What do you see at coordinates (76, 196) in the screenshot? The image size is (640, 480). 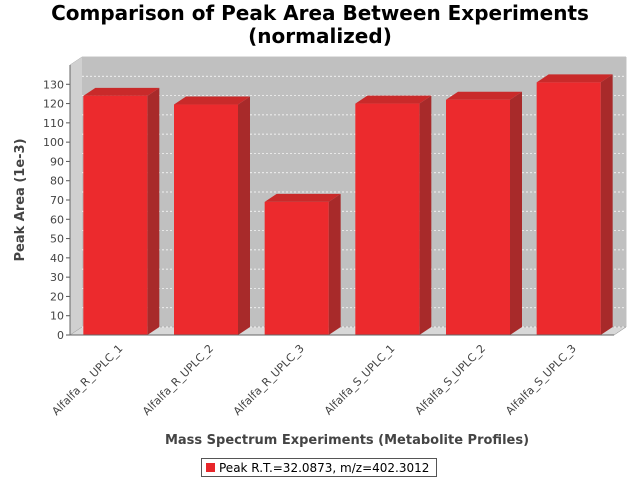 I see `plot-left-wall` at bounding box center [76, 196].